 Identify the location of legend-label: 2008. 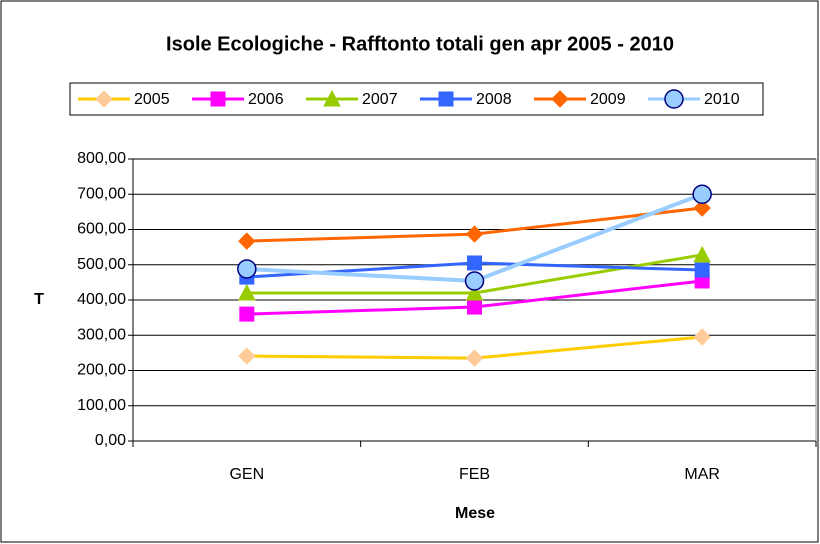
(494, 99).